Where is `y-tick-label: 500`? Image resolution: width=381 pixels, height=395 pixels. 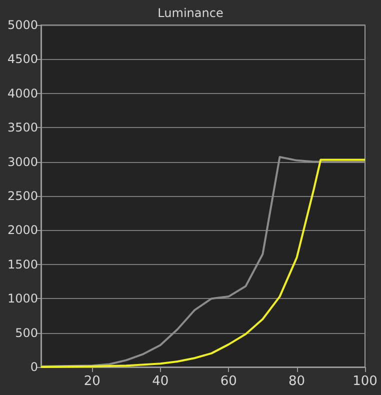
y-tick-label: 500 is located at coordinates (26, 333).